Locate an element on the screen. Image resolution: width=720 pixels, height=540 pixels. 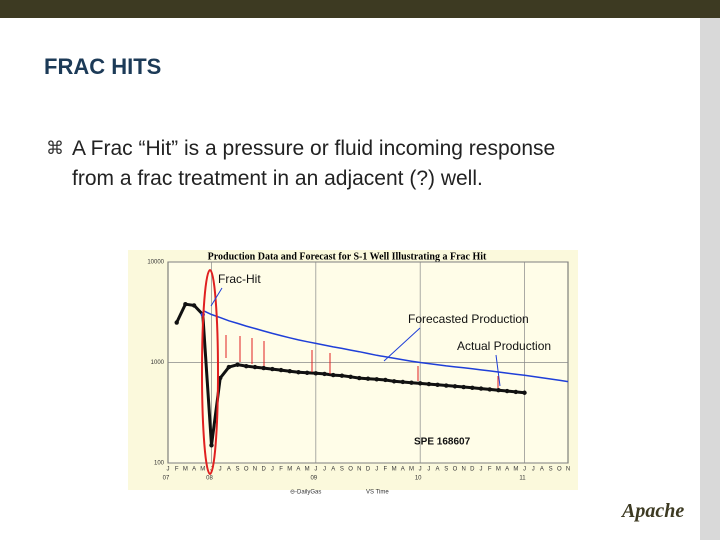
annotation: Forecasted Production is located at coordinates (468, 319).